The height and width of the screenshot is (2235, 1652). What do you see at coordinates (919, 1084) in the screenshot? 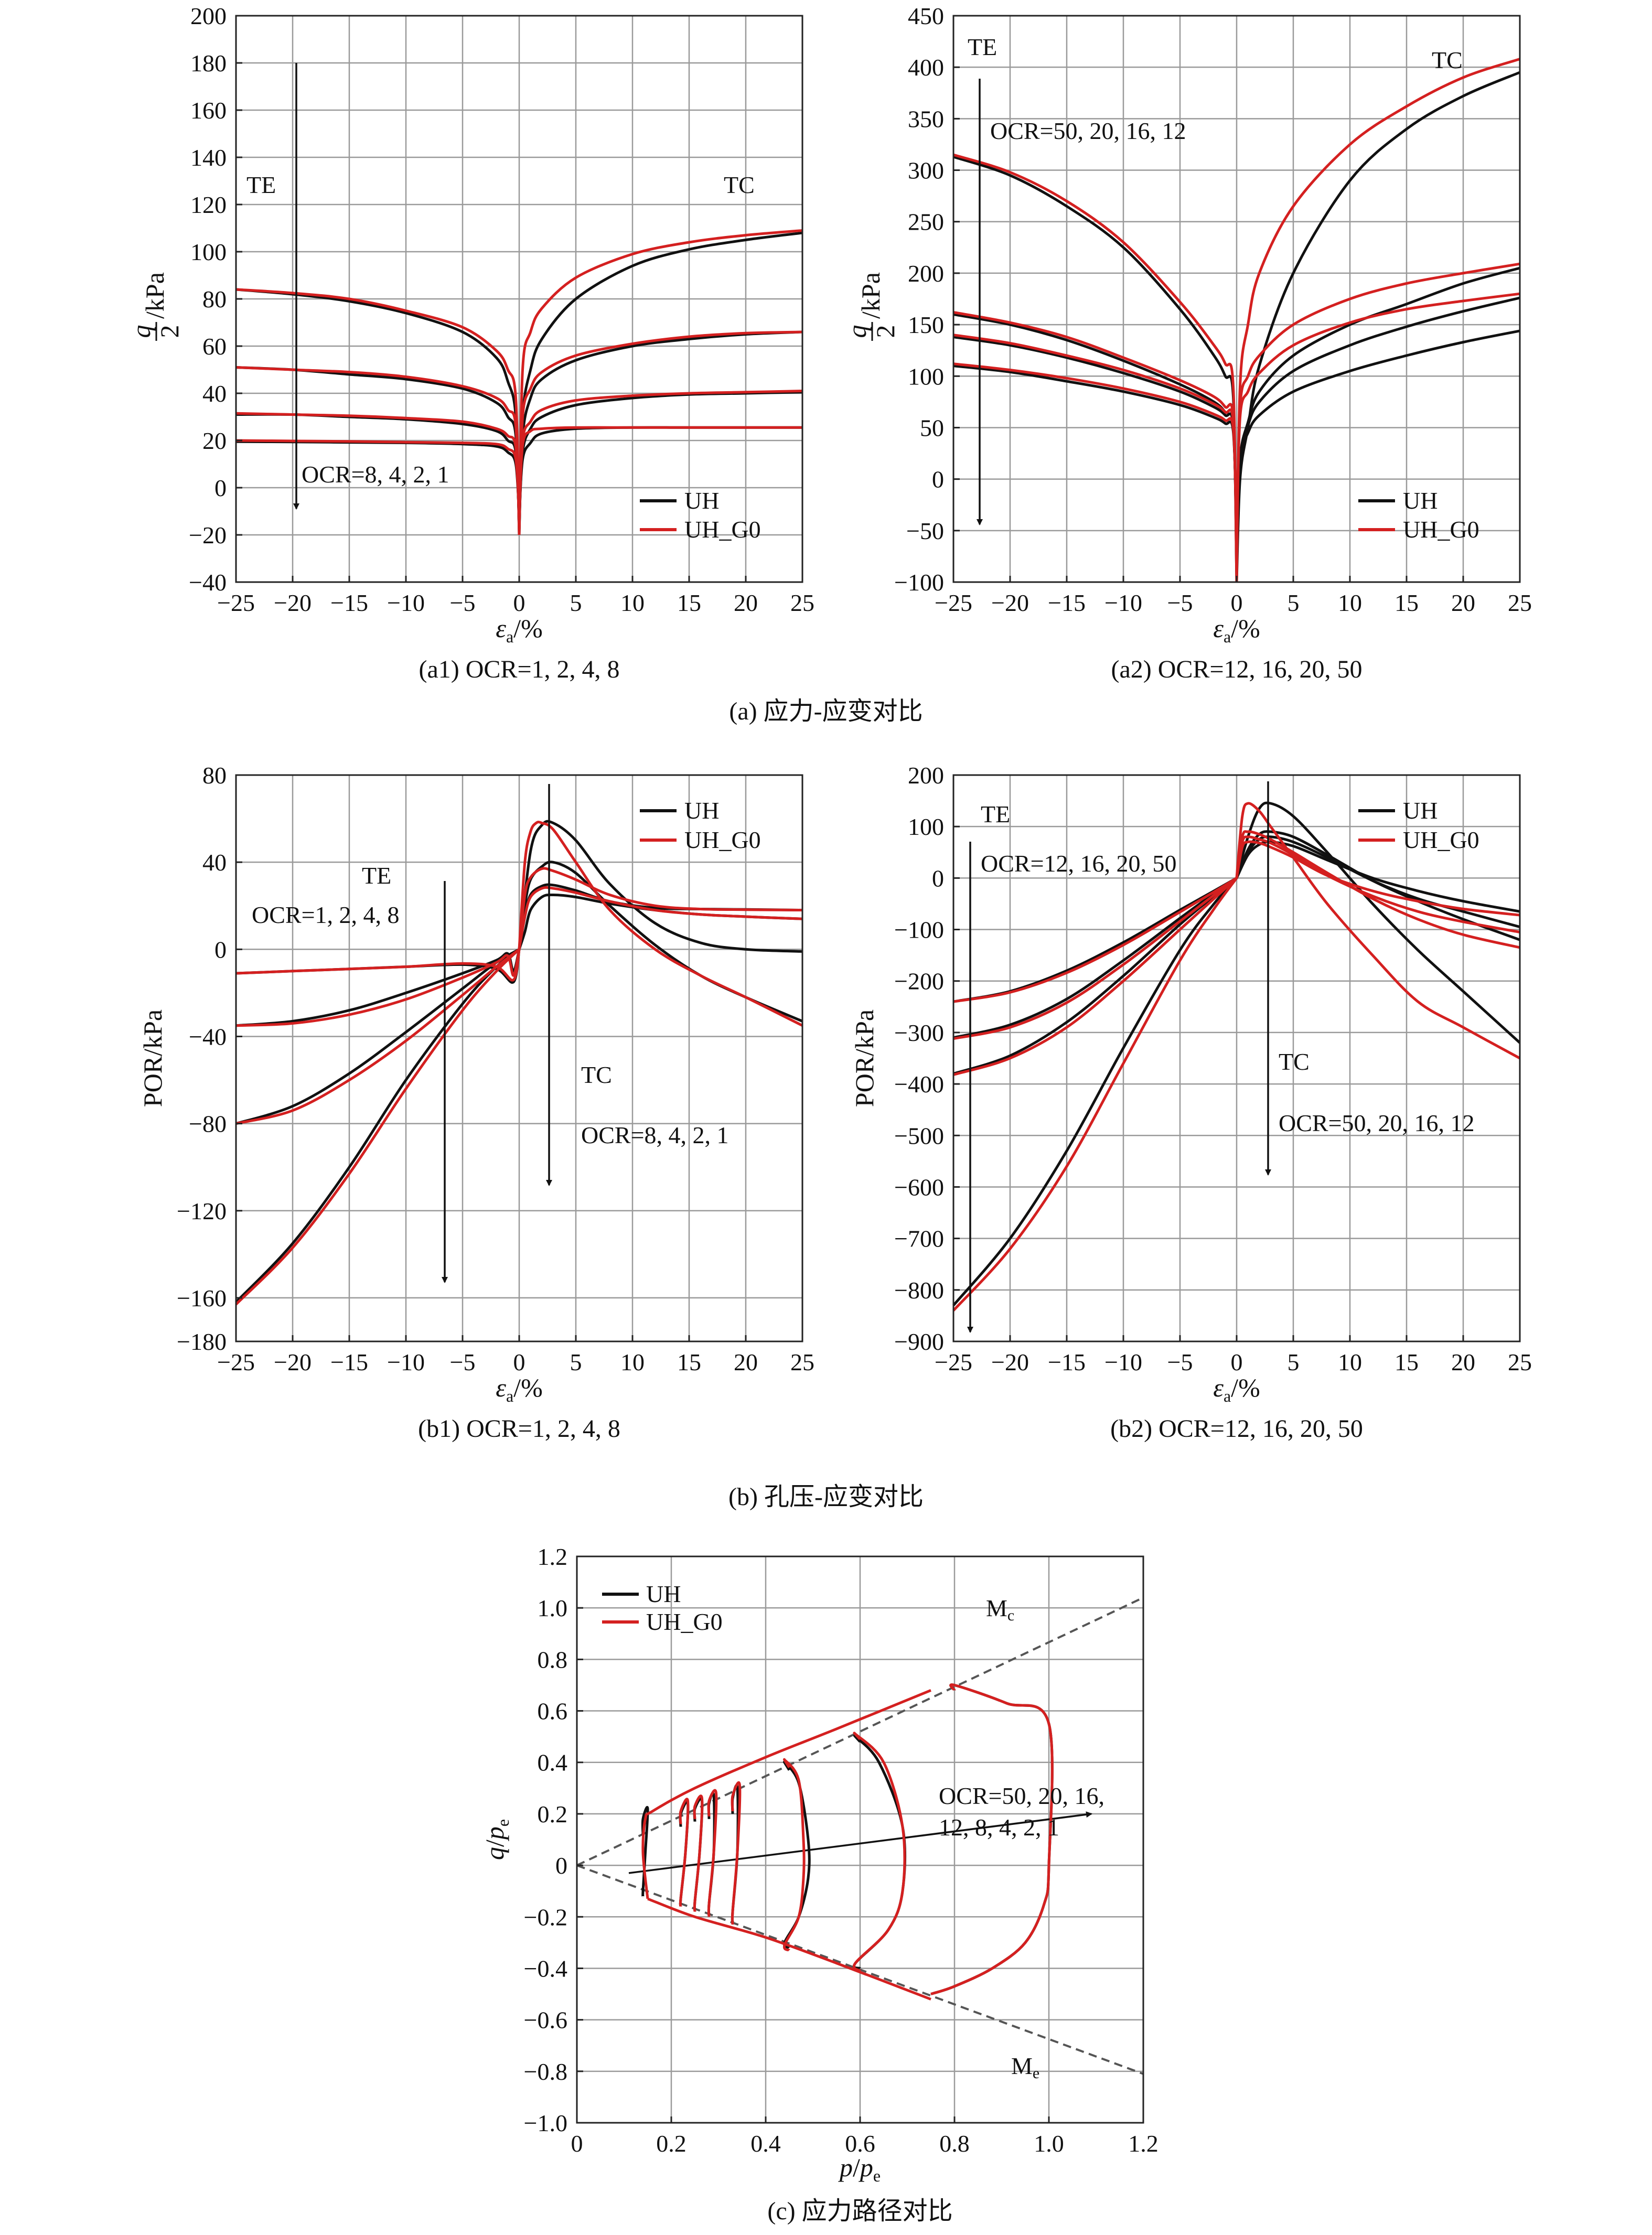
I see `y-tick-label: −400` at bounding box center [919, 1084].